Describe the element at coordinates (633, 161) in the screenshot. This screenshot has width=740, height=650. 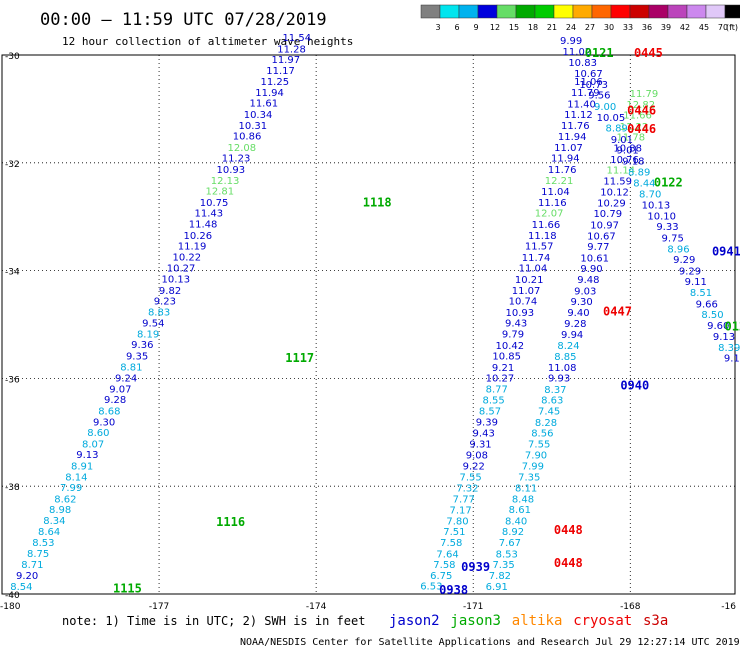
I see `wave-height-value: 9.18` at that location.